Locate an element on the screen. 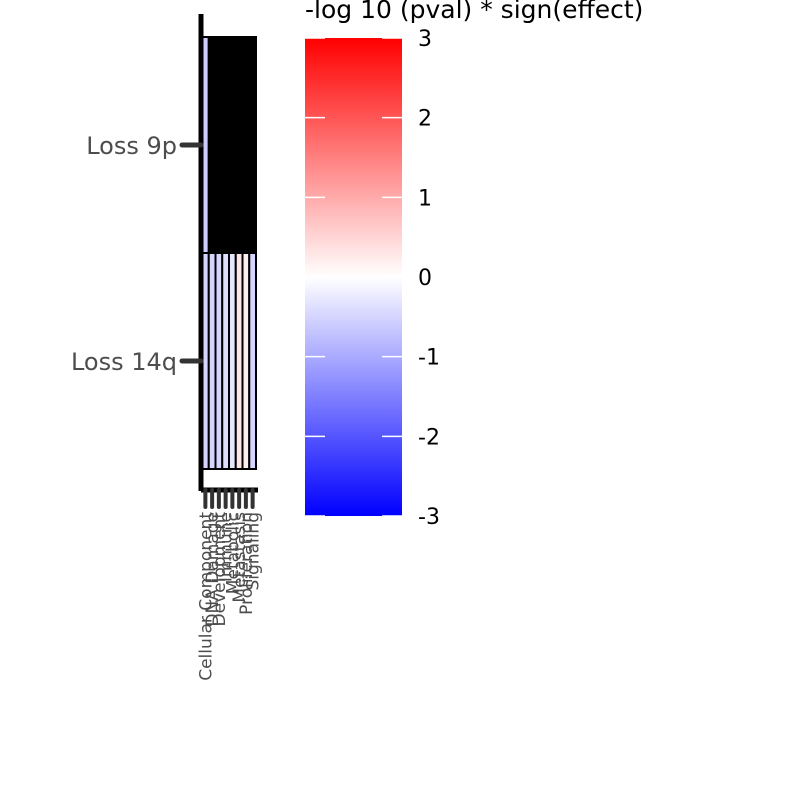 This screenshot has width=790, height=795. axes is located at coordinates (218, 261).